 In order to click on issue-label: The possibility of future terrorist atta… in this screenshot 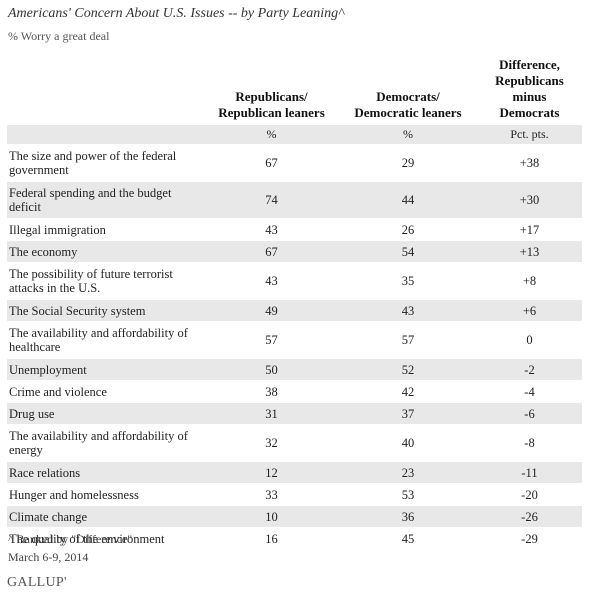, I will do `click(105, 281)`.